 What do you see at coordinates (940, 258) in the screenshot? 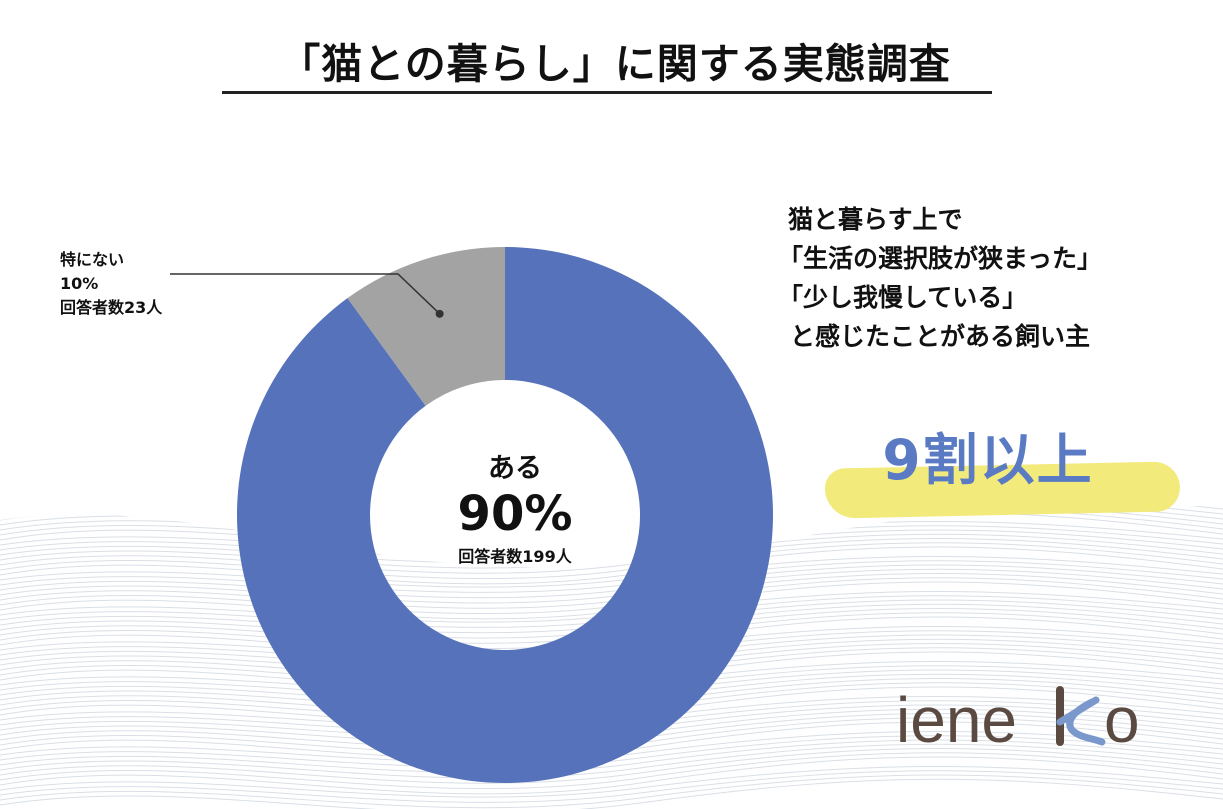
I see `callout-line-2: 「生活の選択肢が狭まった」` at bounding box center [940, 258].